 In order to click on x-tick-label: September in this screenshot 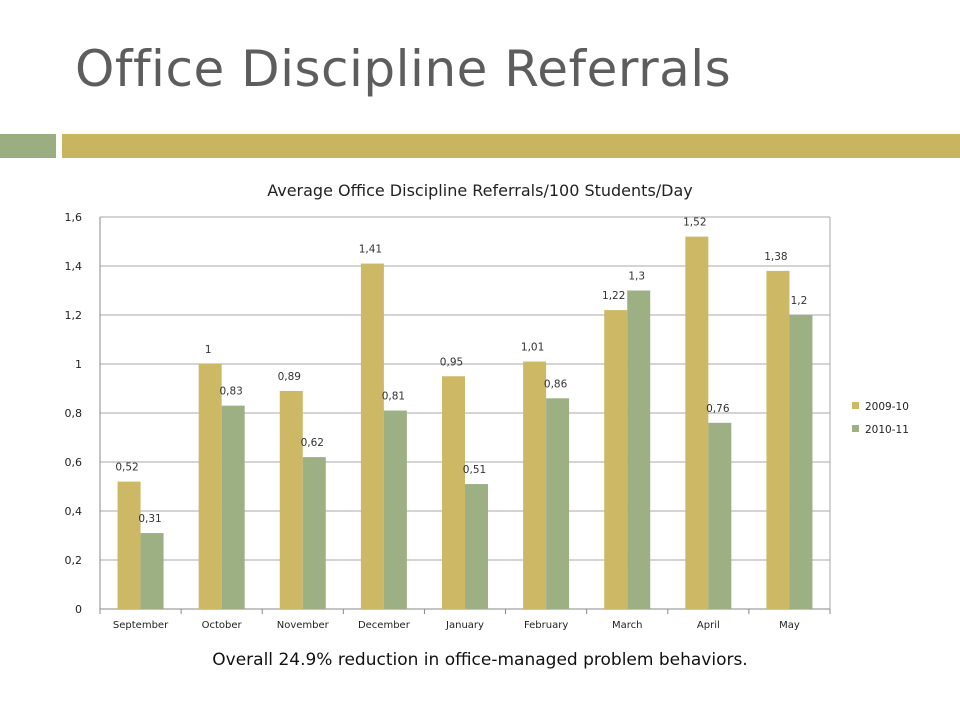, I will do `click(141, 625)`.